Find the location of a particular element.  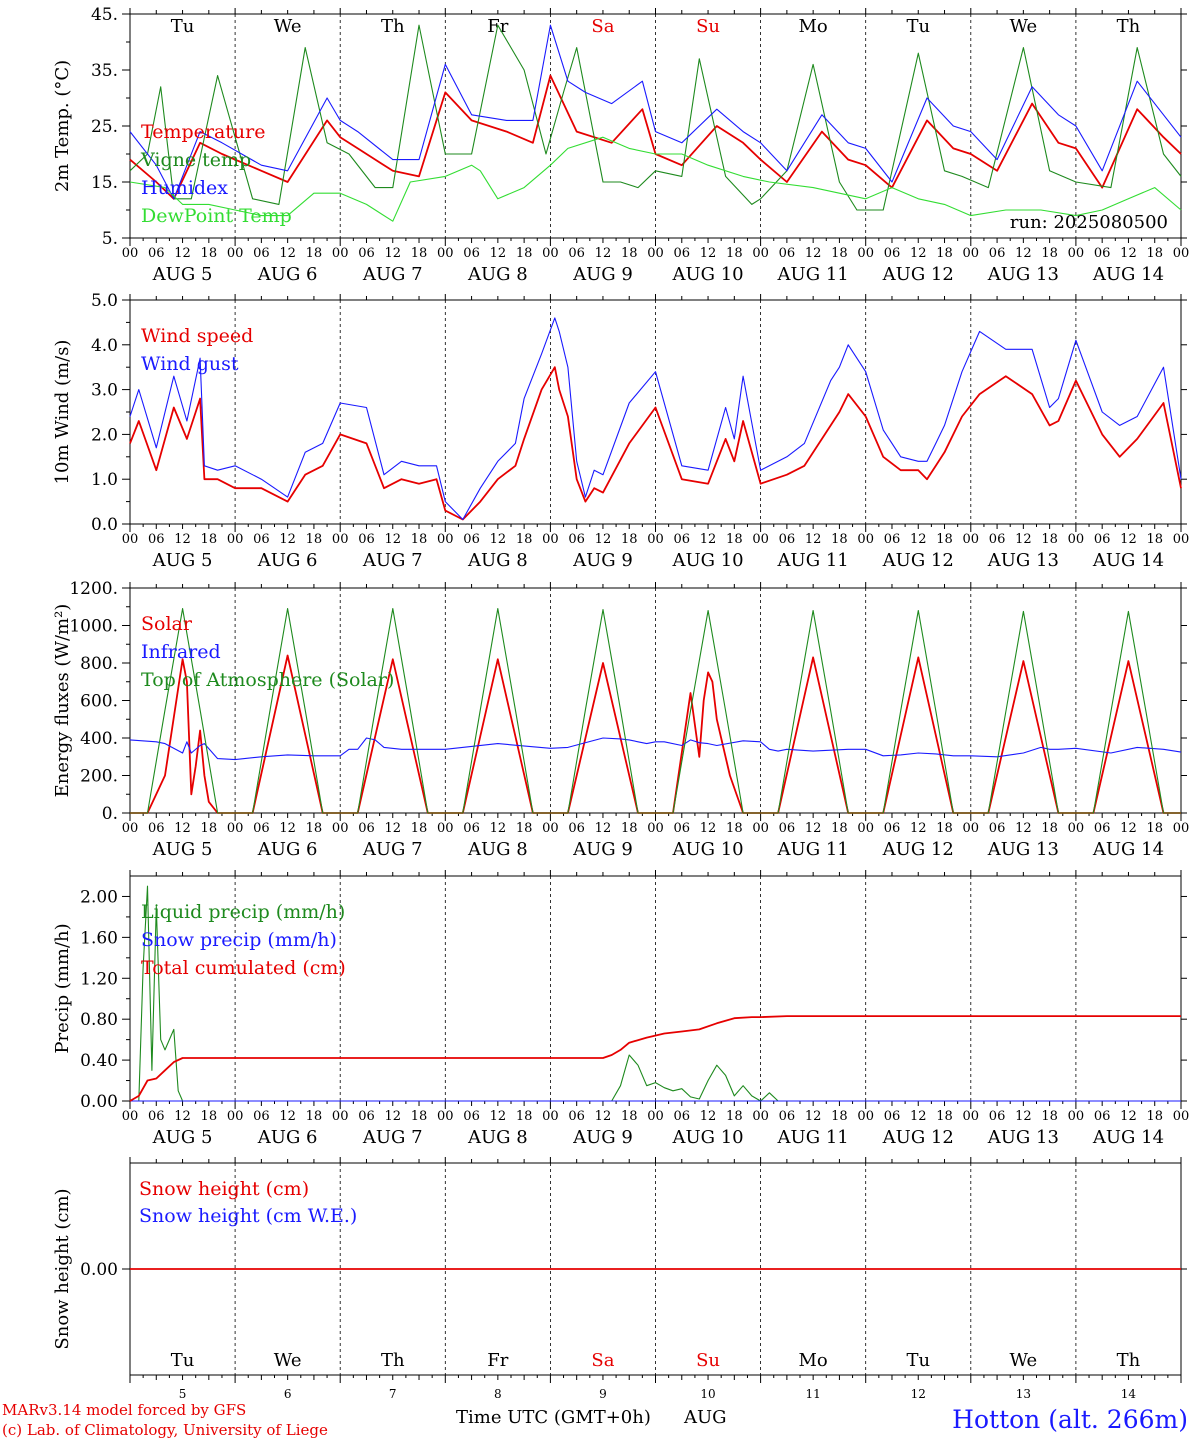

y-tick-label: 25. is located at coordinates (104, 127).